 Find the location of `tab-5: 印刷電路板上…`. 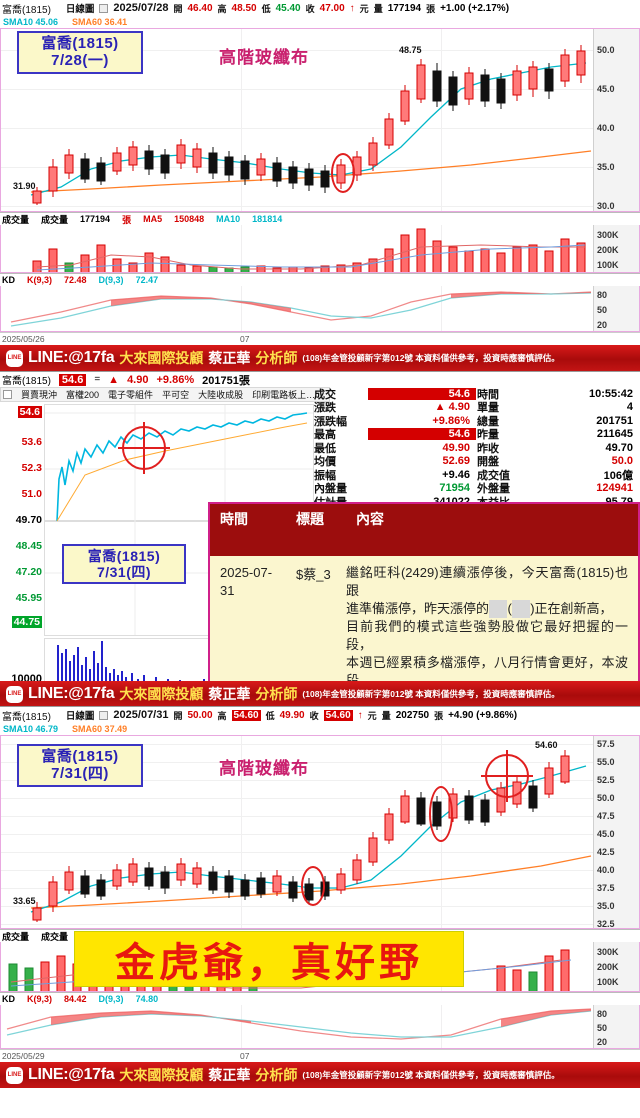

tab-5: 印刷電路板上… is located at coordinates (284, 395).